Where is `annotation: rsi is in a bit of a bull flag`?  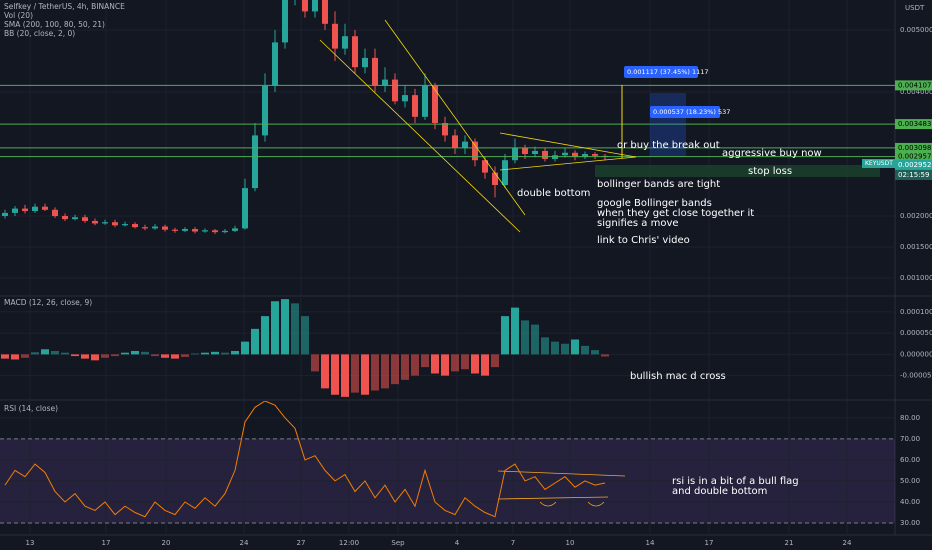
annotation: rsi is in a bit of a bull flag is located at coordinates (735, 481).